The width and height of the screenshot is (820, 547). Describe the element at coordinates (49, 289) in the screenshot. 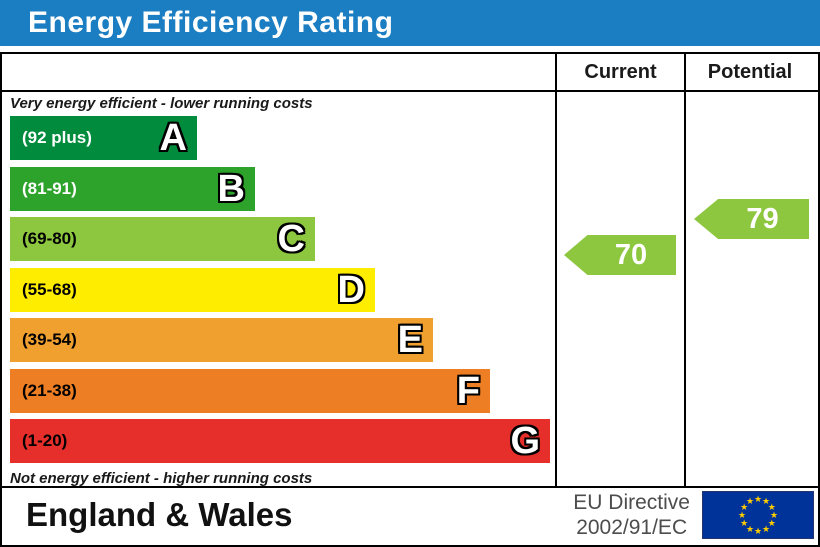

I see `band-d-range: (55-68)` at that location.